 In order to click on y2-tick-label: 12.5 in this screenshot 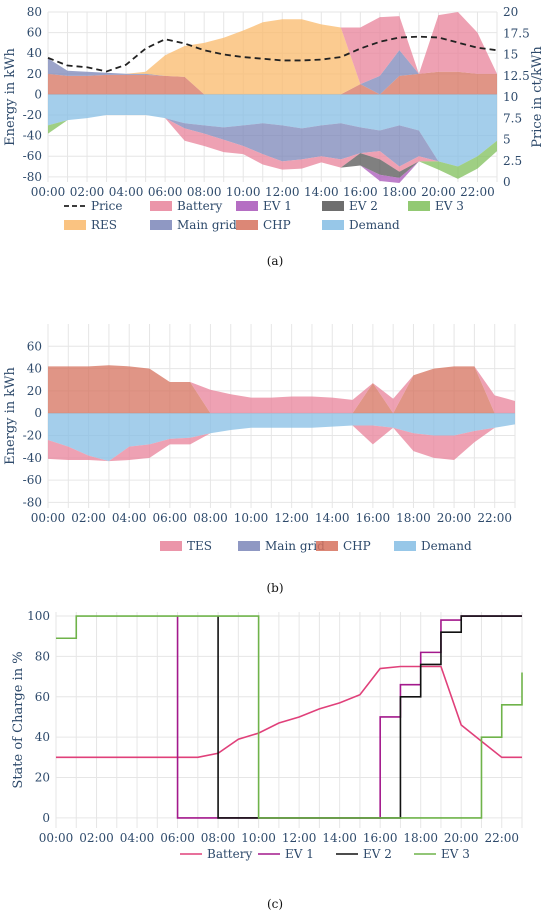, I will do `click(516, 76)`.